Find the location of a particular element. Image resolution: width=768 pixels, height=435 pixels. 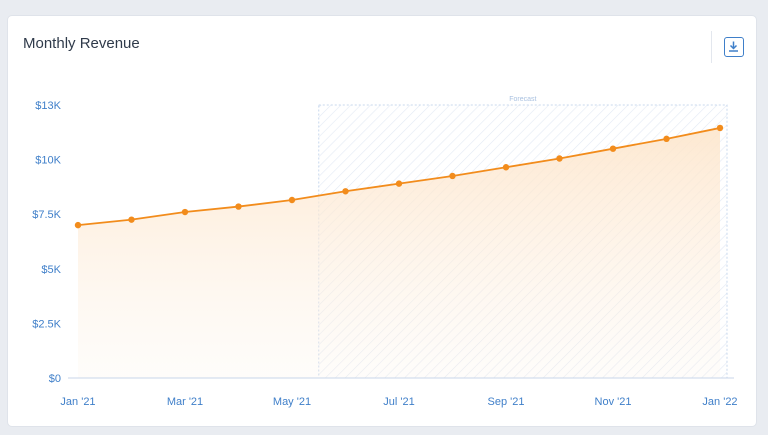

download-button is located at coordinates (734, 47).